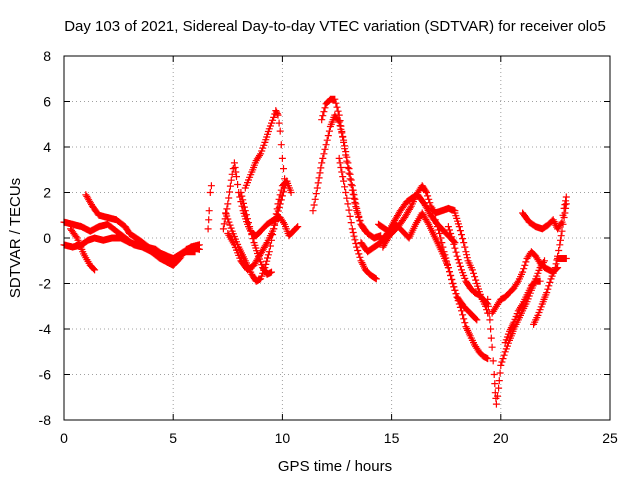 Image resolution: width=640 pixels, height=480 pixels. I want to click on y-tick-label: 6, so click(47, 102).